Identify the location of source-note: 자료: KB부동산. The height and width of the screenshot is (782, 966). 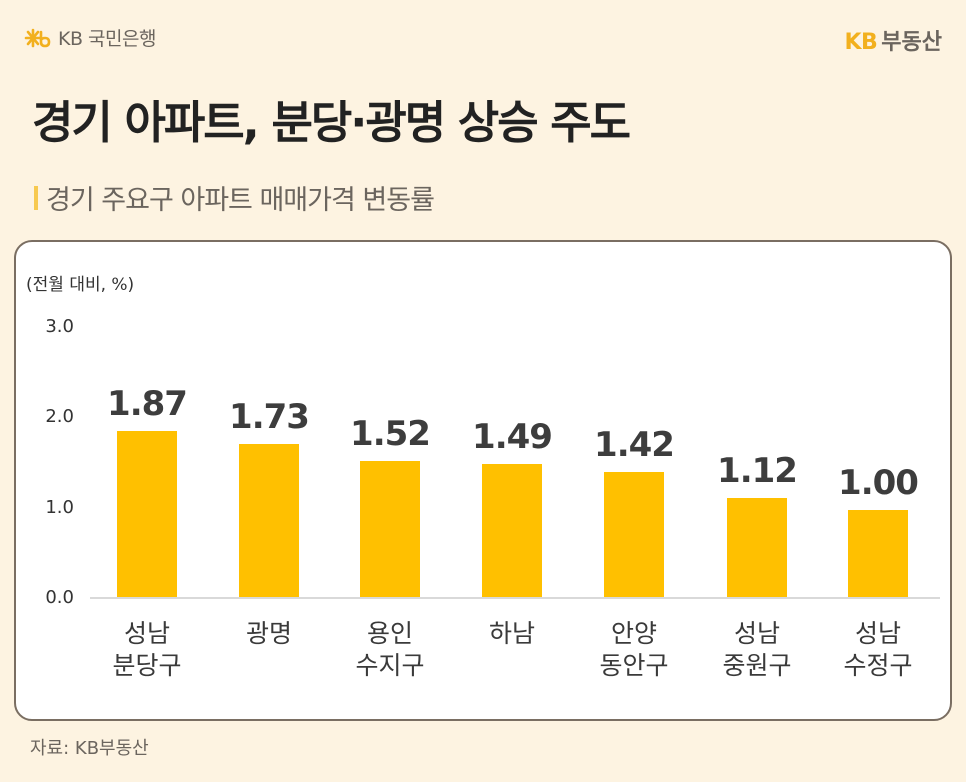
(89, 748).